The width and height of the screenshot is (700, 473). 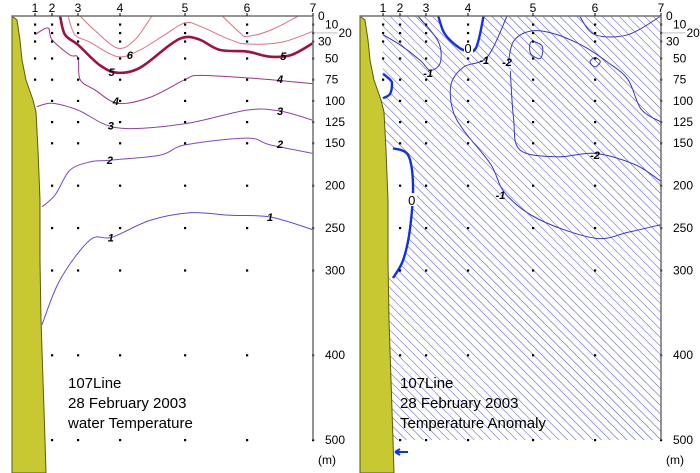 What do you see at coordinates (473, 423) in the screenshot?
I see `caption-line: Temperature Anomaly` at bounding box center [473, 423].